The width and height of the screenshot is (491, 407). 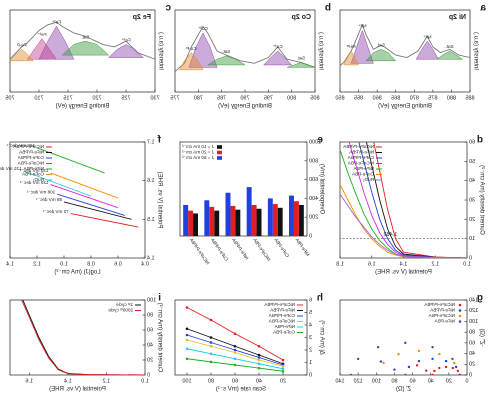 What do you see at coordinates (310, 350) in the screenshot?
I see `y-tick-label: 2` at bounding box center [310, 350].